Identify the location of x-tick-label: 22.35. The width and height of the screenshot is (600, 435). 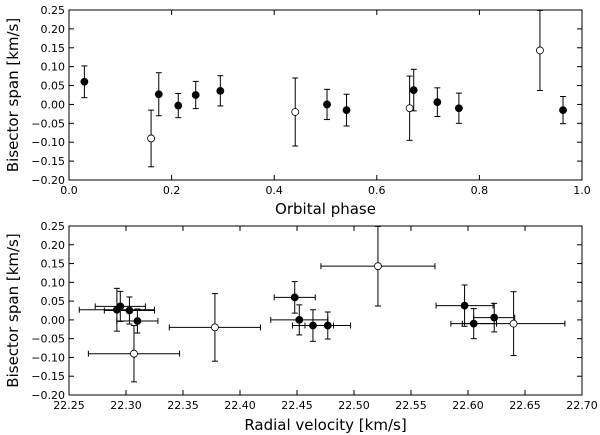
(183, 405).